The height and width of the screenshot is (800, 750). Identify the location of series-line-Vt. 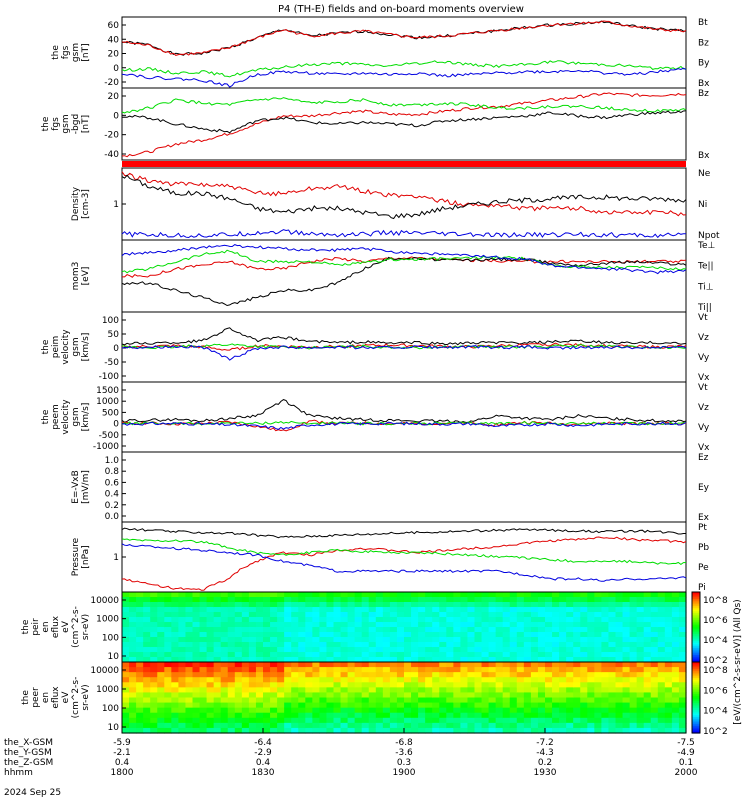
(404, 411).